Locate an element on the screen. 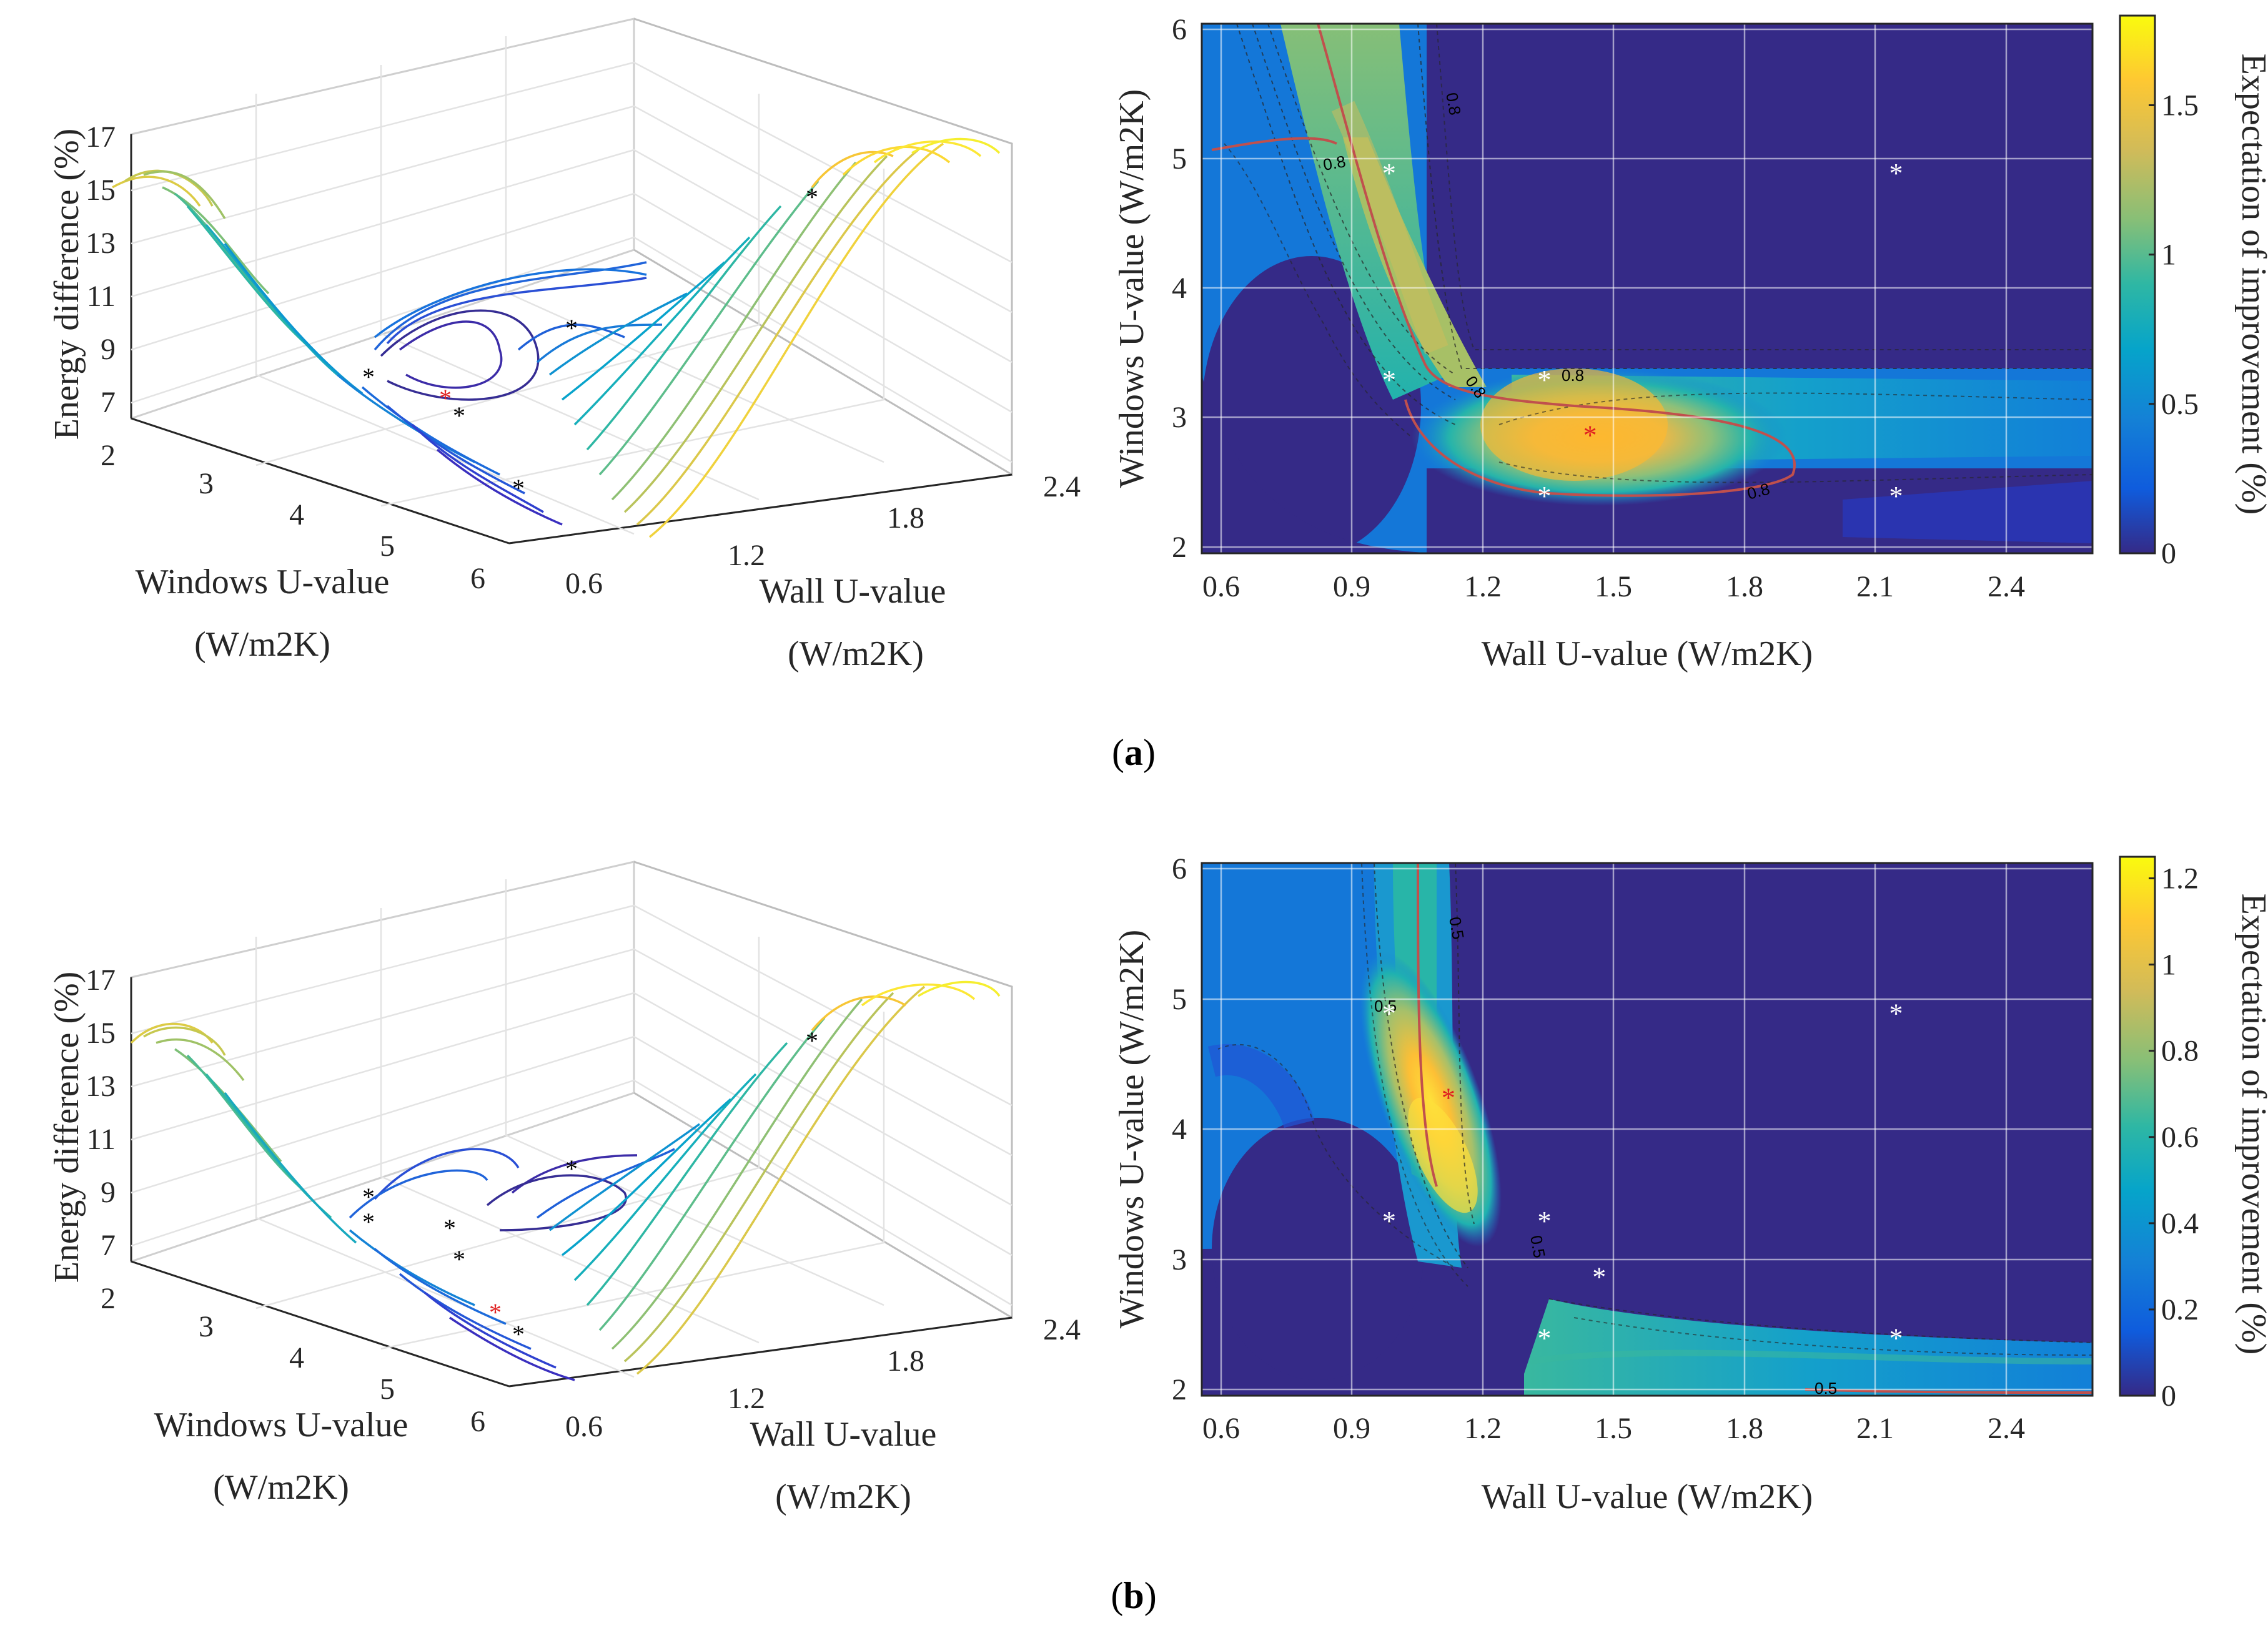 The height and width of the screenshot is (1628, 2268). panel-b-contour-y-label: Windows U-value (W/m2K) is located at coordinates (1131, 1129).